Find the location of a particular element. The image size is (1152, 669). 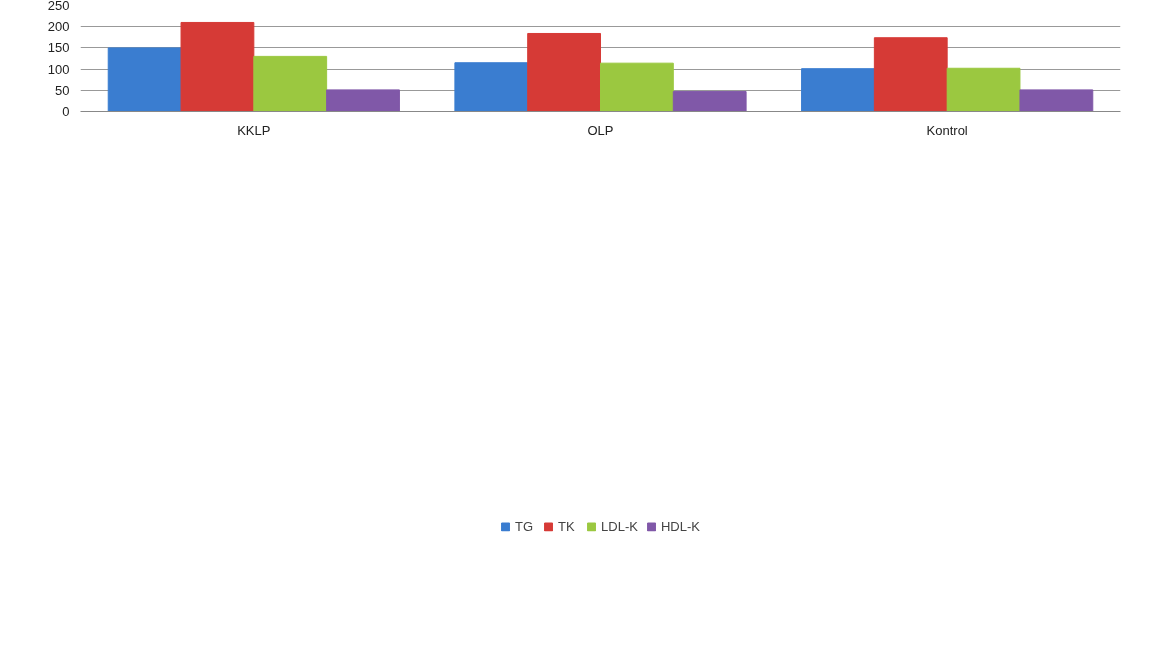

y-tick-label: 150 is located at coordinates (58, 48).